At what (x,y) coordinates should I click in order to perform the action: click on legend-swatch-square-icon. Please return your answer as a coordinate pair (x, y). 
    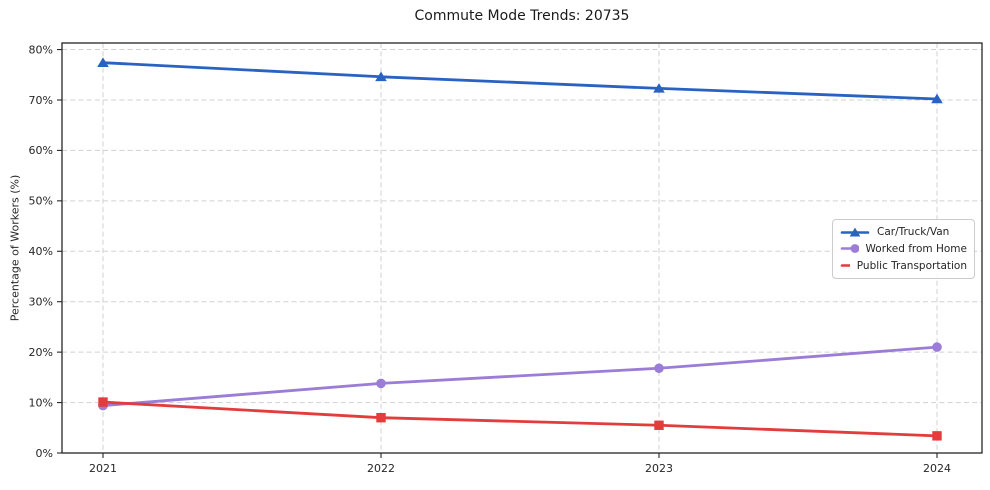
    Looking at the image, I should click on (845, 265).